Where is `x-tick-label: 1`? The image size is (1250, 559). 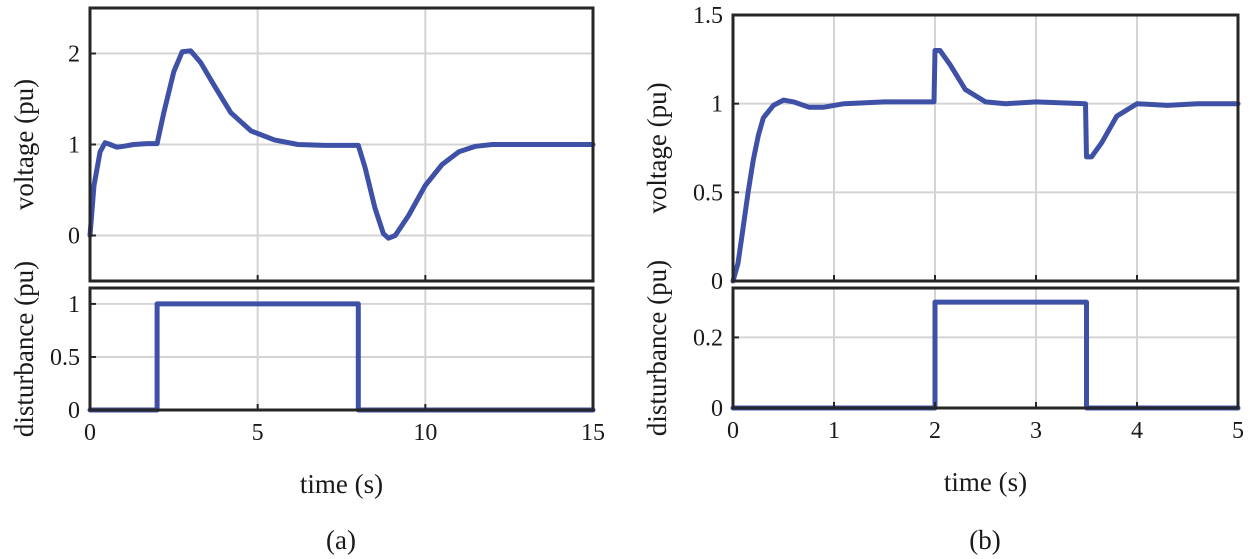
x-tick-label: 1 is located at coordinates (834, 431).